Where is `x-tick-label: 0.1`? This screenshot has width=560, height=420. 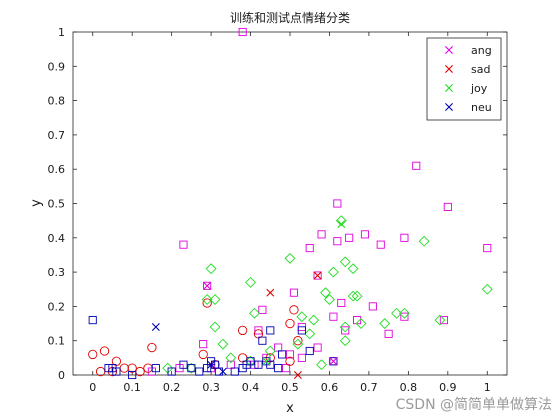
x-tick-label: 0.1 is located at coordinates (132, 387).